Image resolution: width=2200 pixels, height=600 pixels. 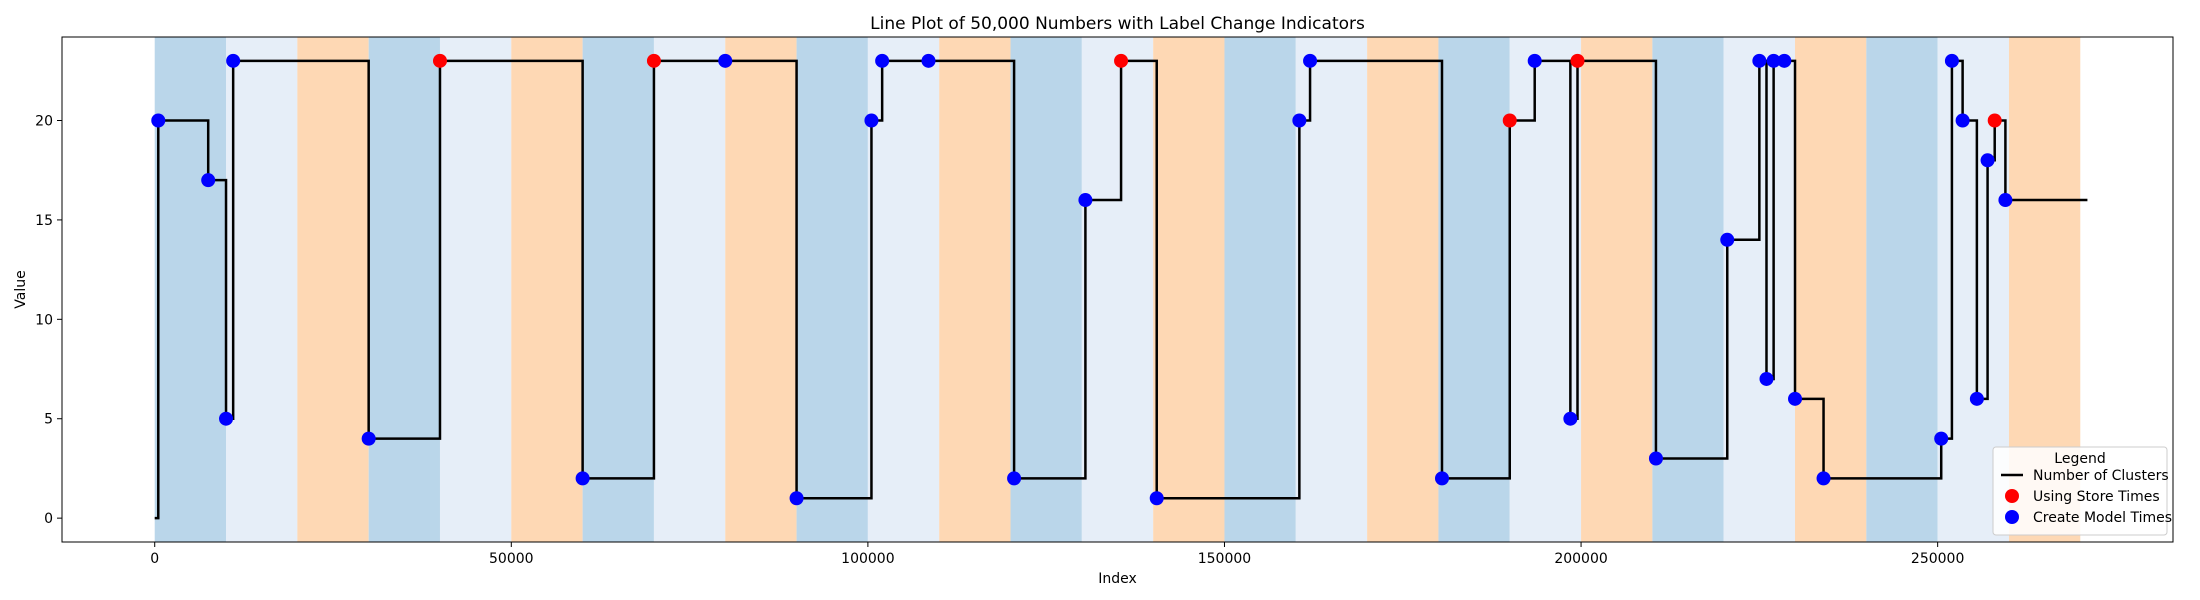 What do you see at coordinates (154, 559) in the screenshot?
I see `x-tick-label-0: 0` at bounding box center [154, 559].